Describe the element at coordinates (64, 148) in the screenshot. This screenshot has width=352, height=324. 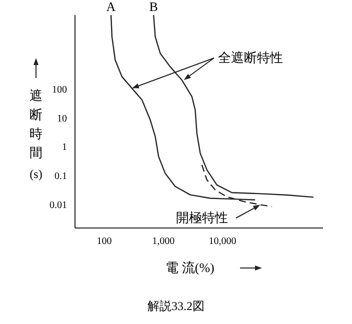
I see `y-tick-label: 1` at that location.